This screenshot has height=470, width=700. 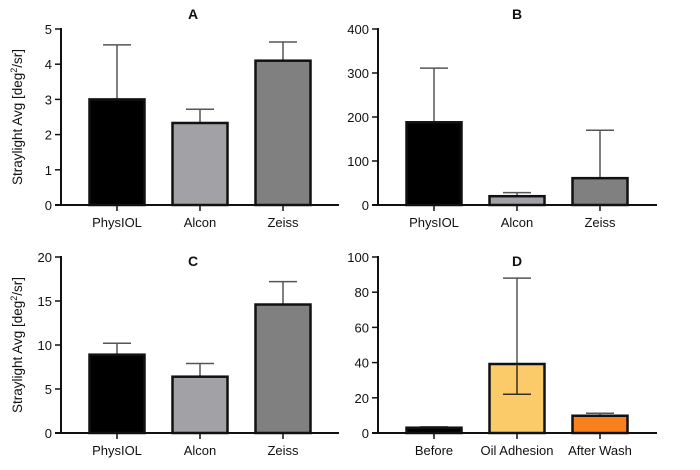 What do you see at coordinates (600, 450) in the screenshot?
I see `x-tick-label: After Wash` at bounding box center [600, 450].